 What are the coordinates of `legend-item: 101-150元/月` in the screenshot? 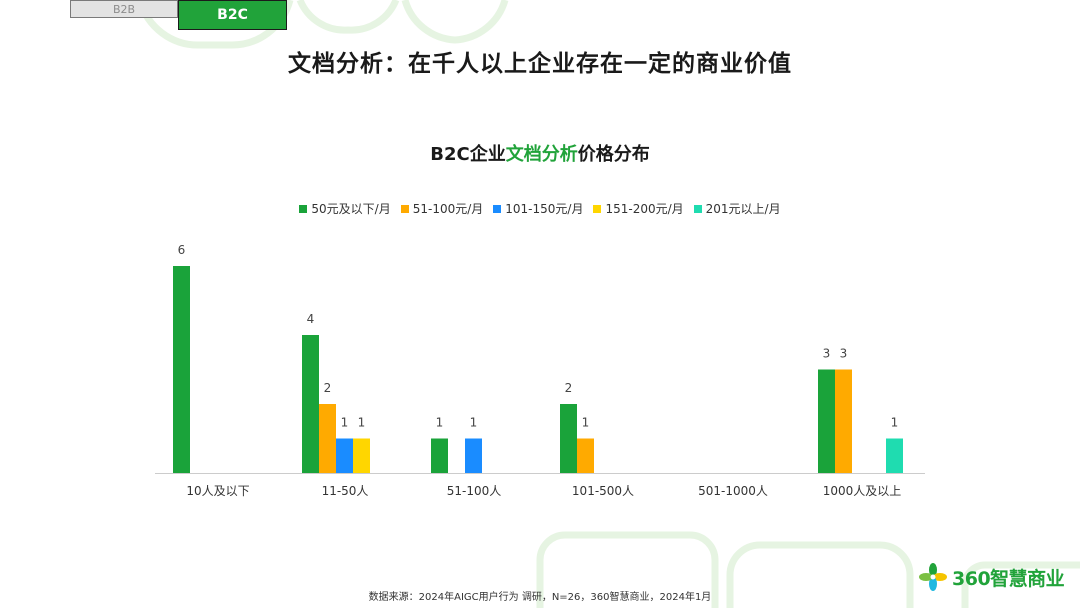 It's located at (538, 208).